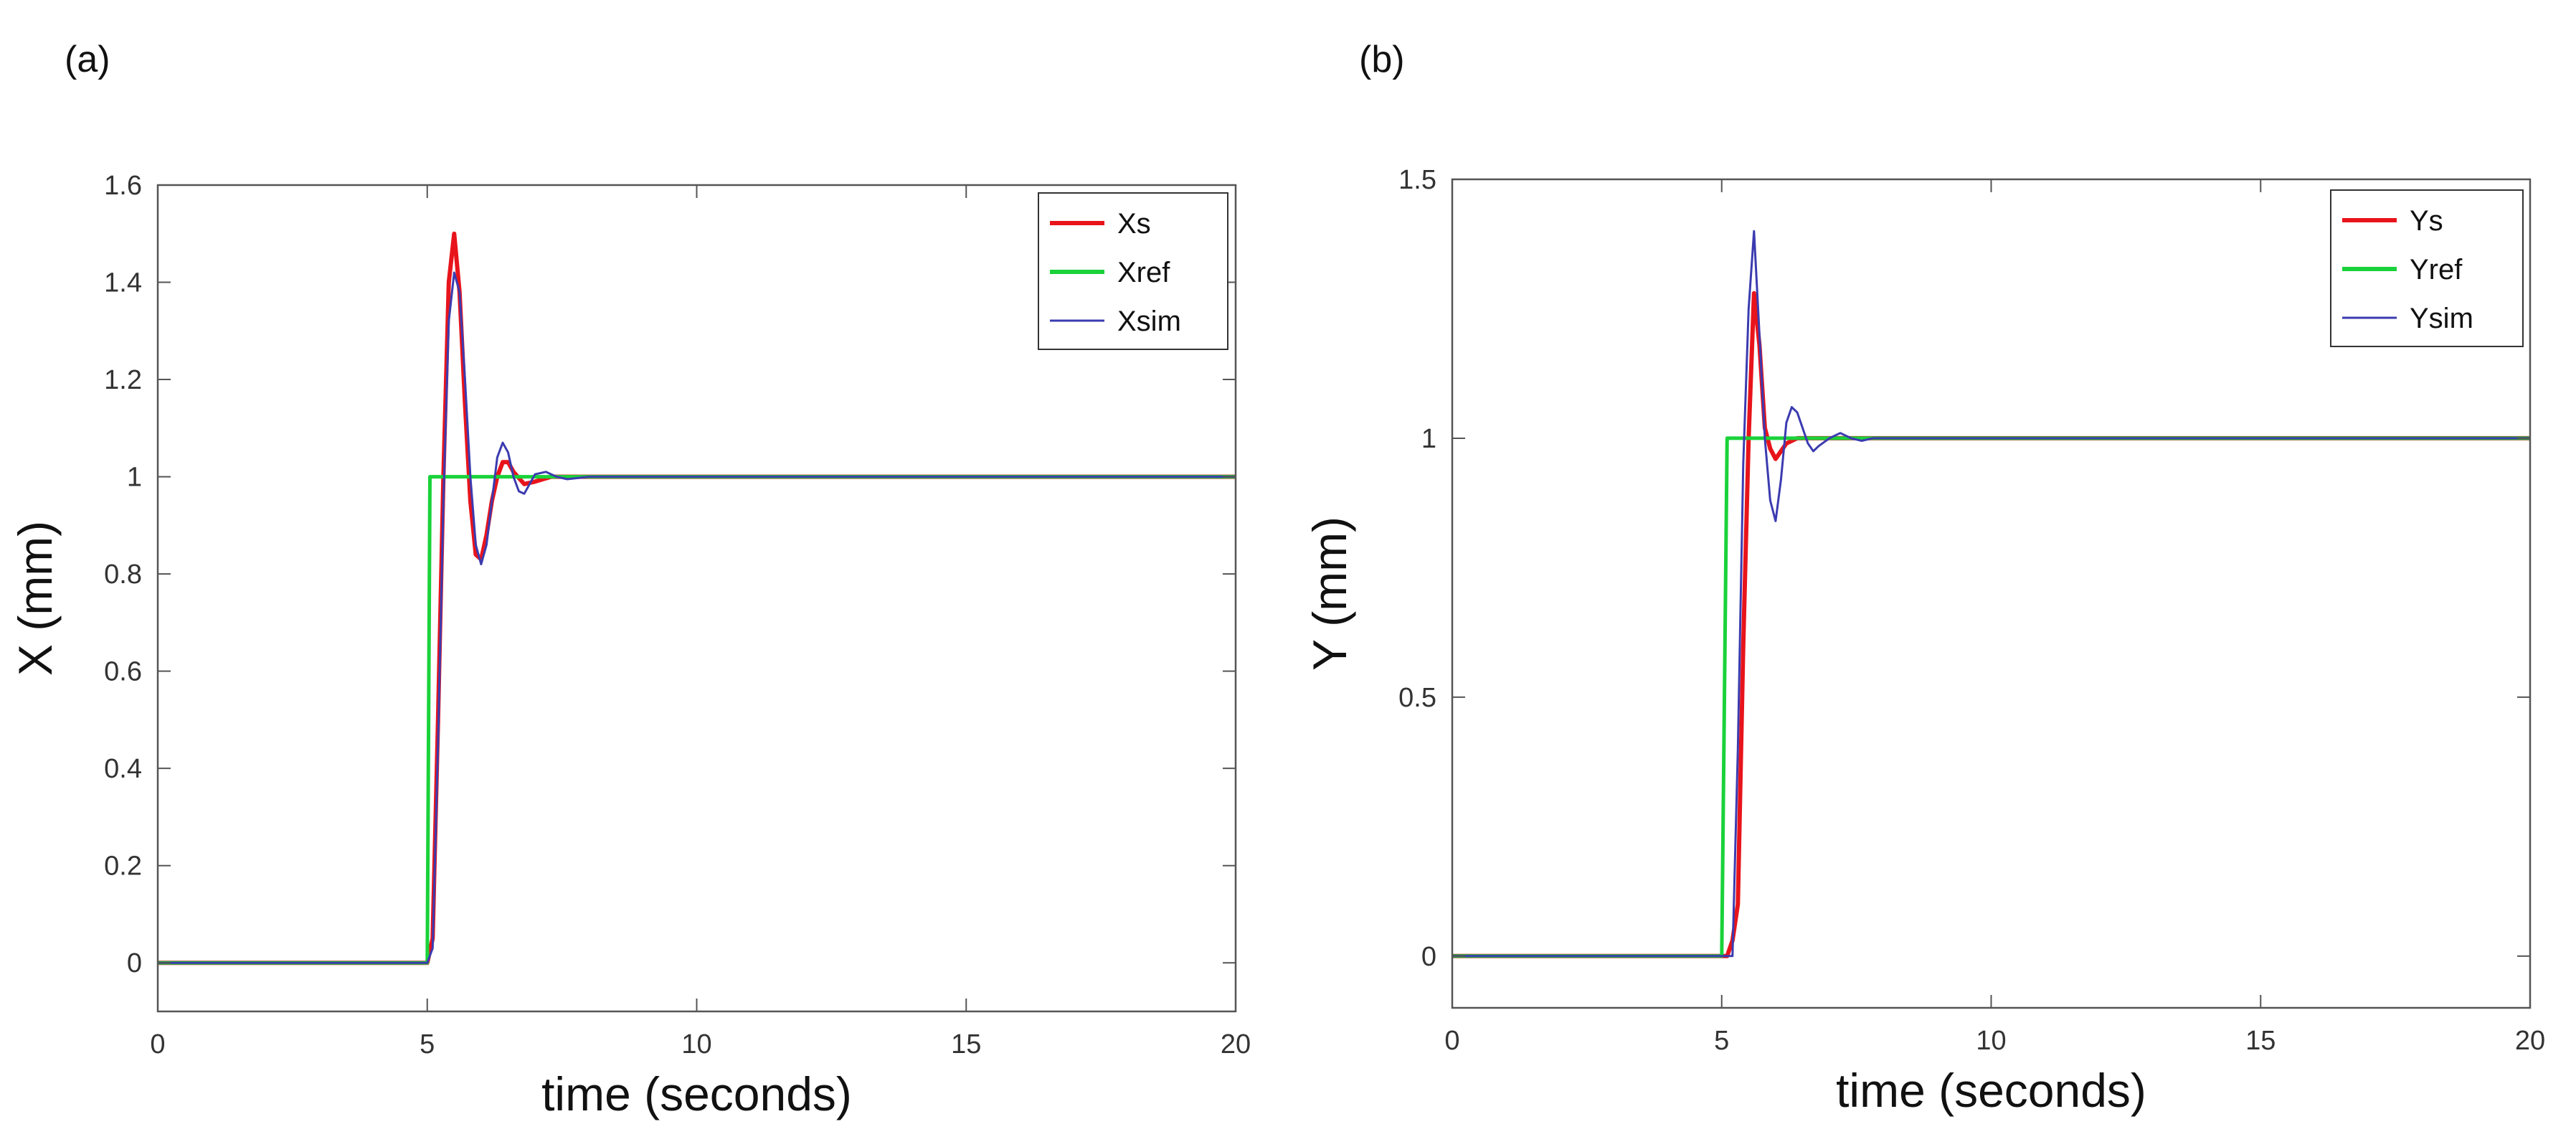  What do you see at coordinates (2426, 221) in the screenshot?
I see `legend-label: Ys` at bounding box center [2426, 221].